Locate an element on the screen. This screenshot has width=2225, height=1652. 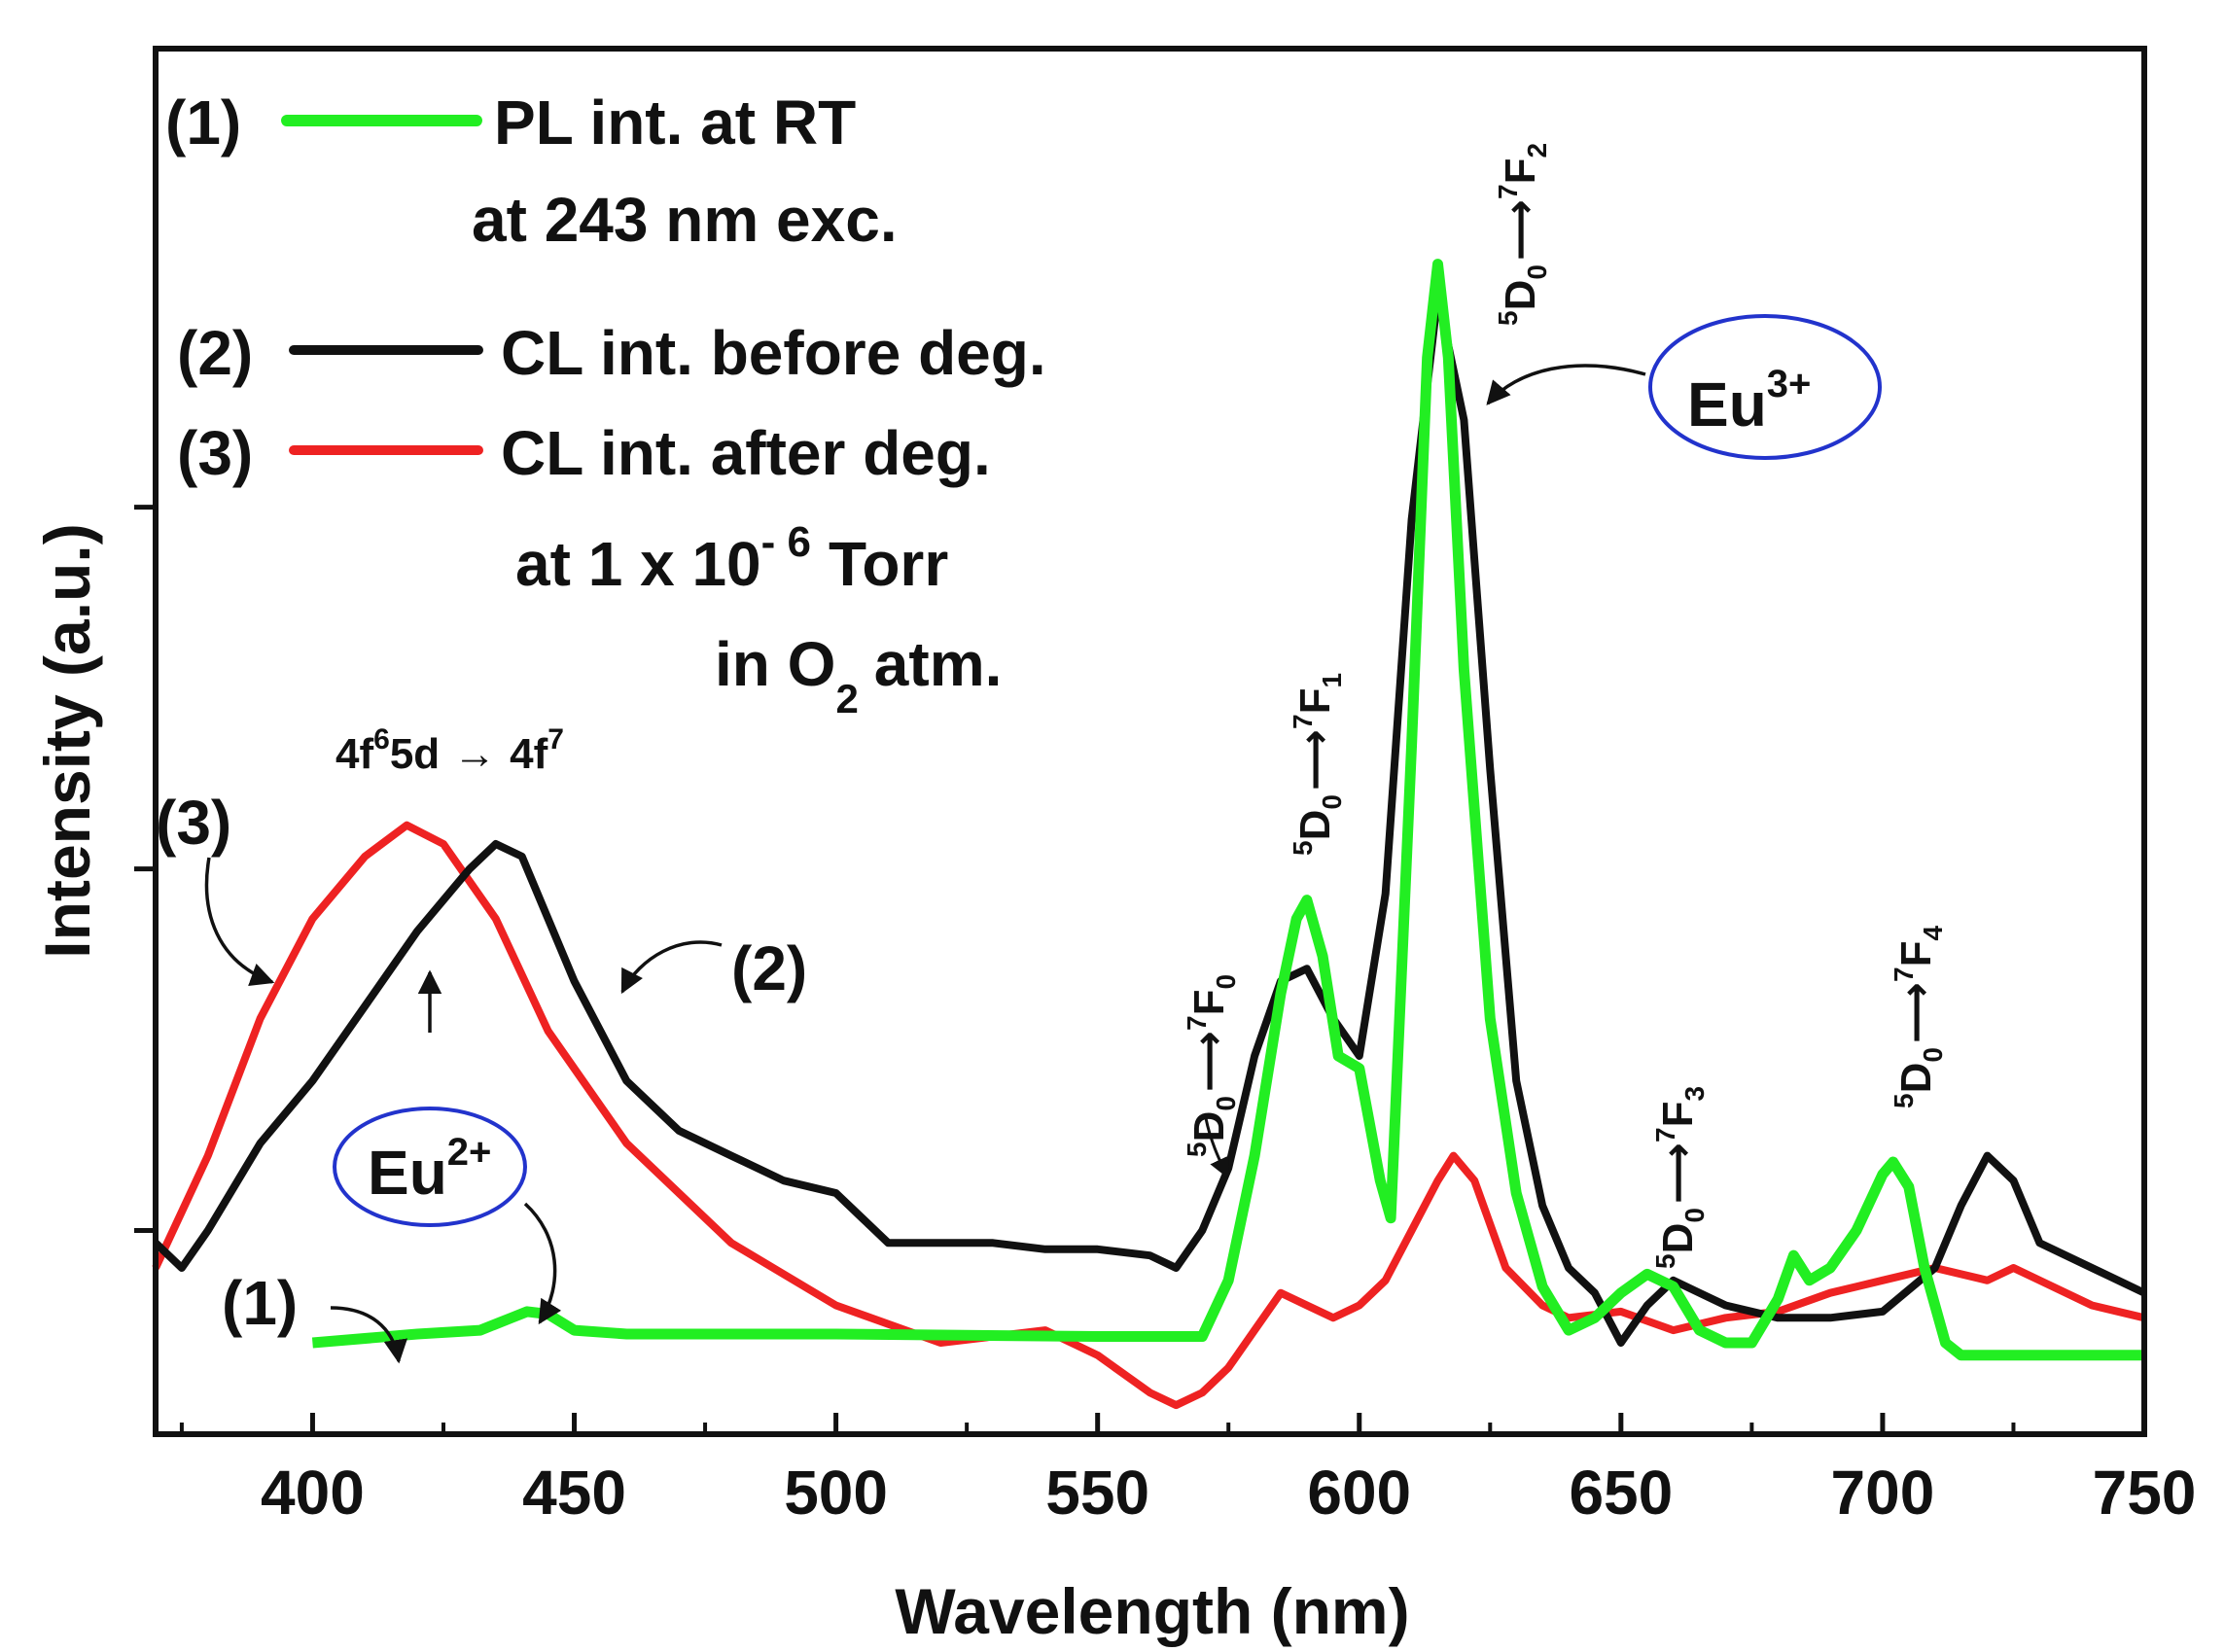
eu3-ellipse is located at coordinates (1765, 387).